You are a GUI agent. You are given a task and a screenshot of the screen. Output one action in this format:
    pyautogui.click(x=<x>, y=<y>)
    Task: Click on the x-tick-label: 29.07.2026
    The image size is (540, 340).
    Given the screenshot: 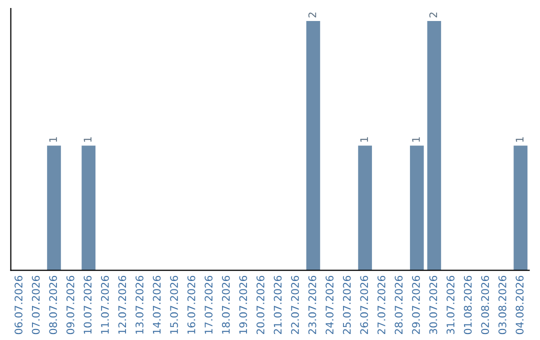 What is the action you would take?
    pyautogui.click(x=416, y=305)
    